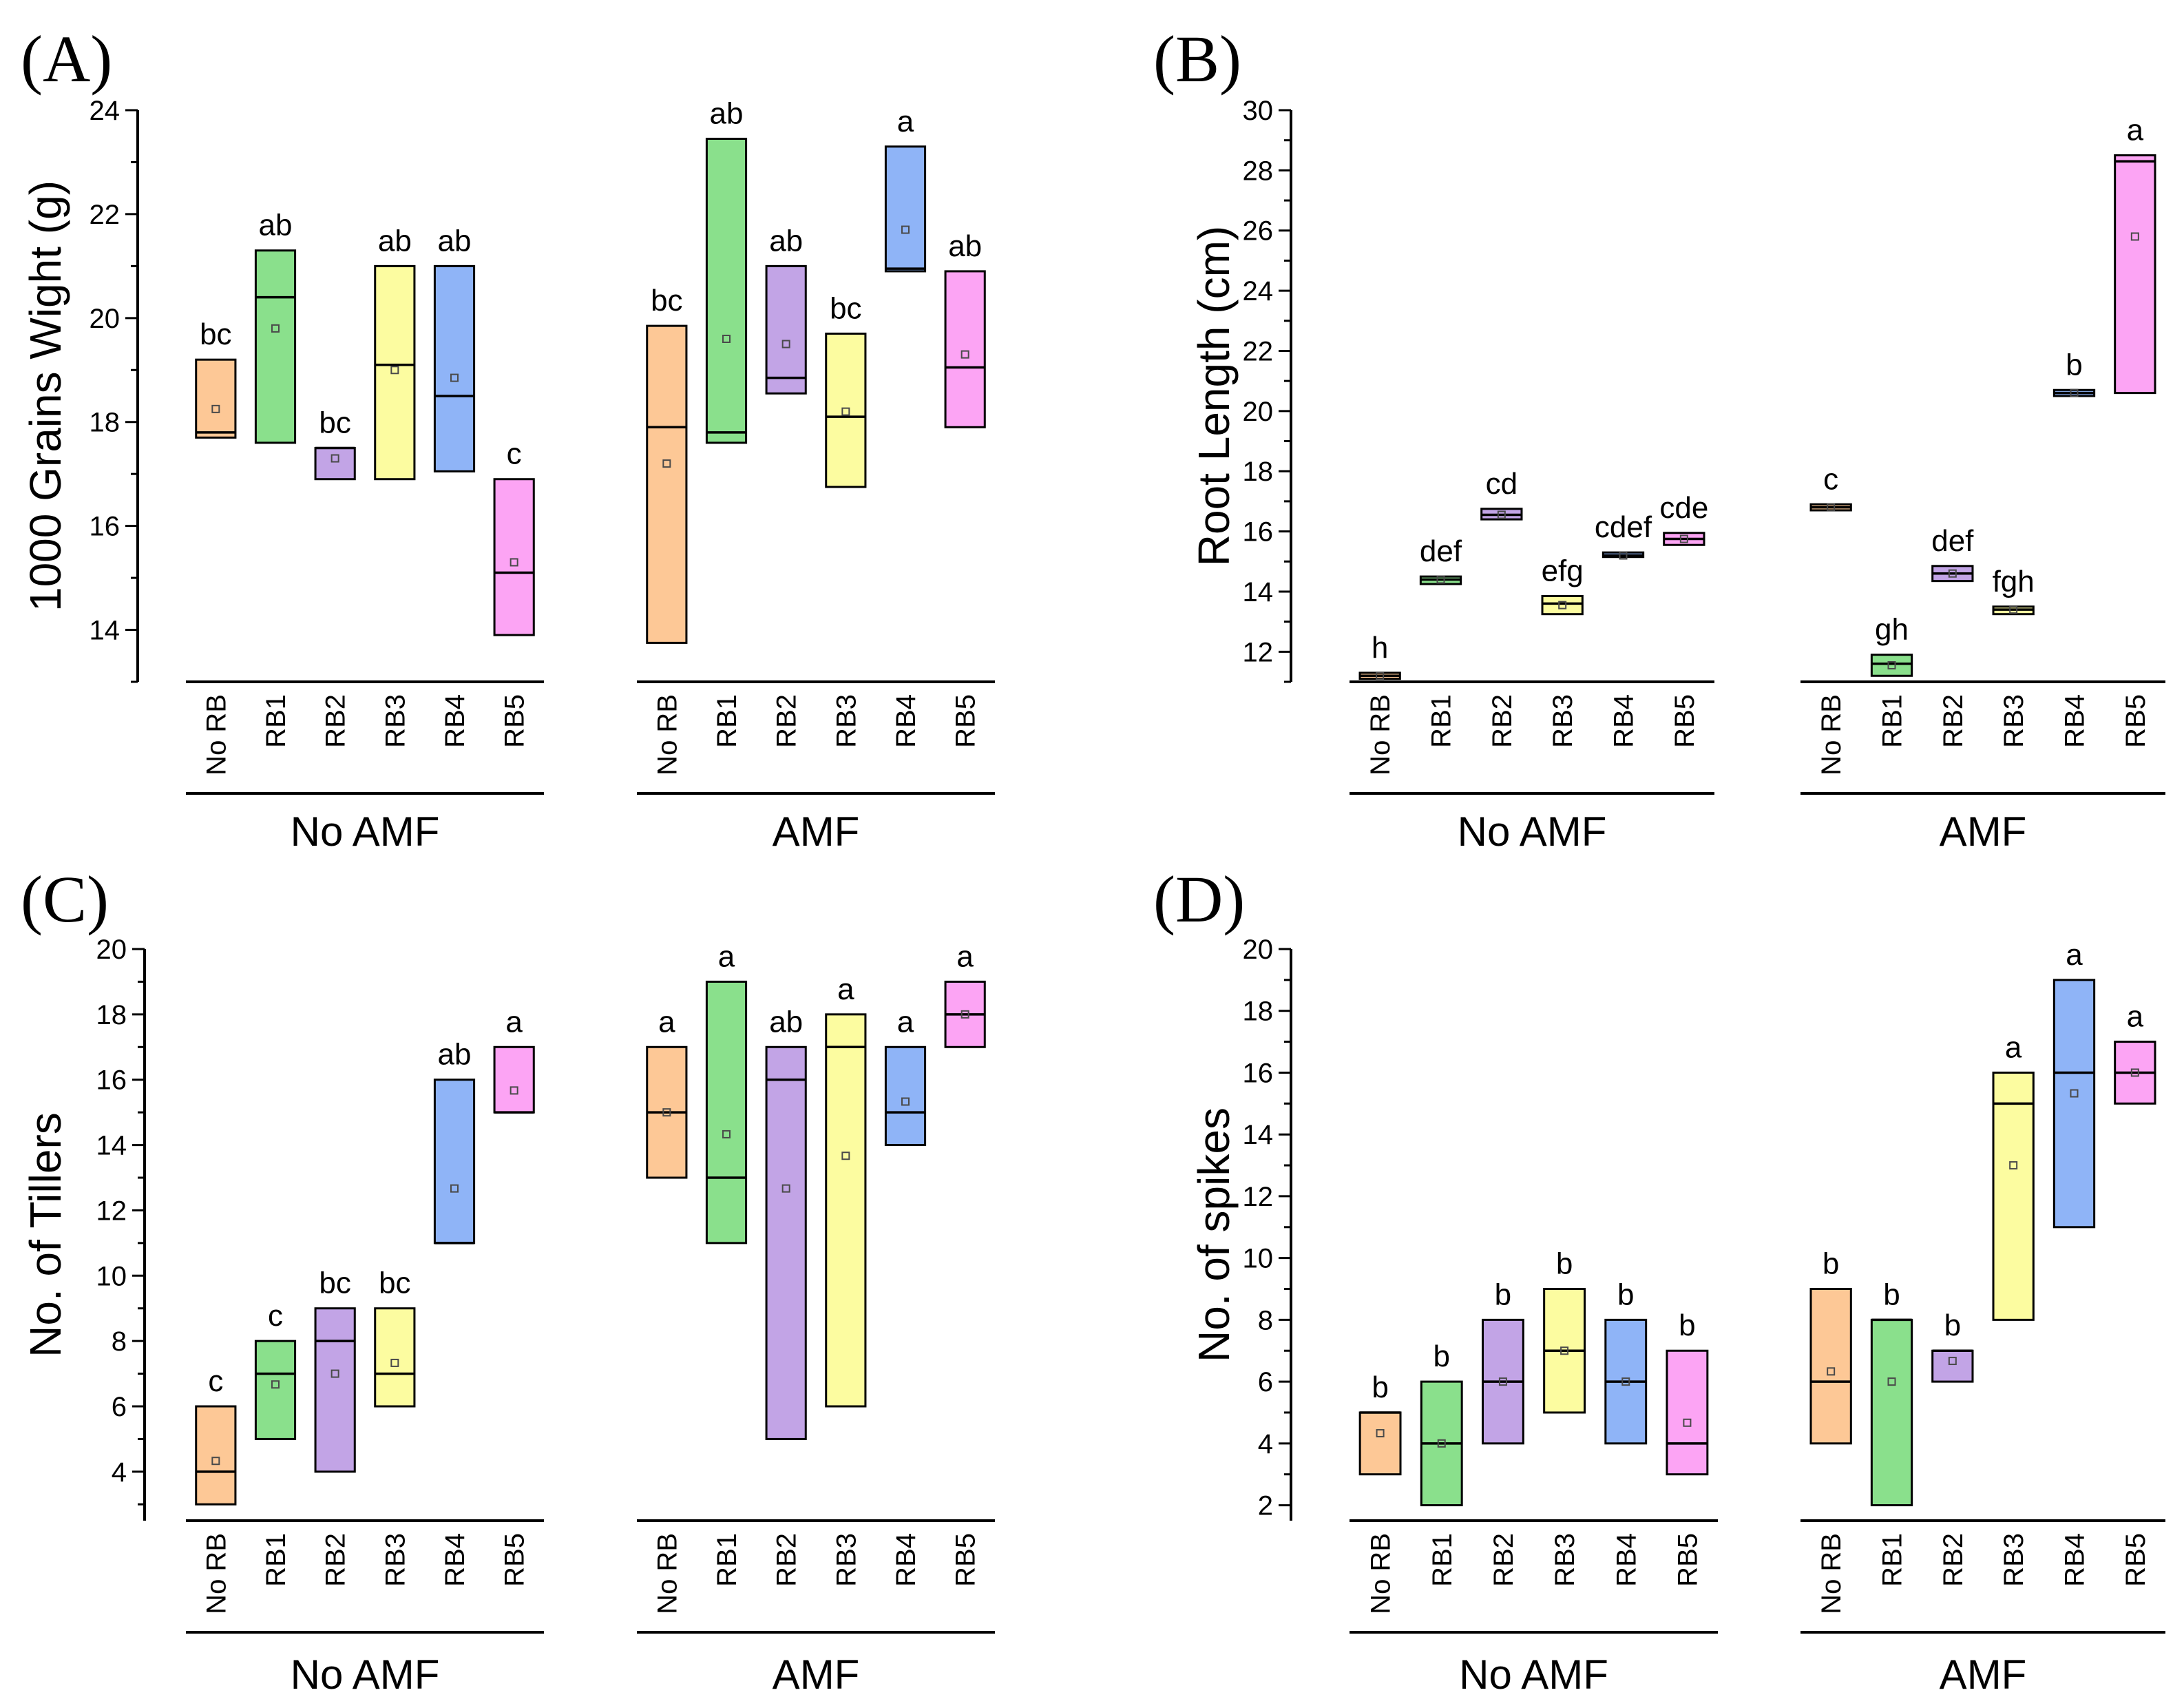  What do you see at coordinates (334, 1284) in the screenshot?
I see `panel-c-group-no-amf-box-rb2-significance-label: bc` at bounding box center [334, 1284].